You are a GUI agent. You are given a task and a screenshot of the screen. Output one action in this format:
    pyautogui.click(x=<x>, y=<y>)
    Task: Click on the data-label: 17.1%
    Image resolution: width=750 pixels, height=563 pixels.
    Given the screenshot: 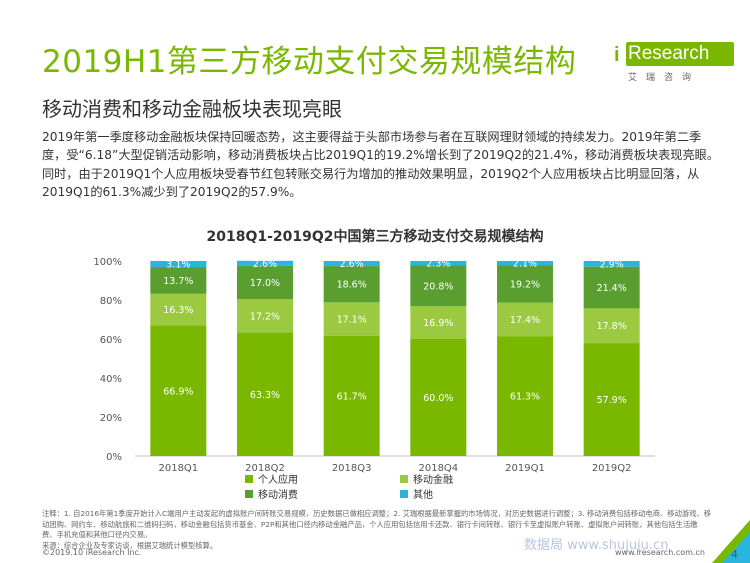 What is the action you would take?
    pyautogui.click(x=352, y=320)
    